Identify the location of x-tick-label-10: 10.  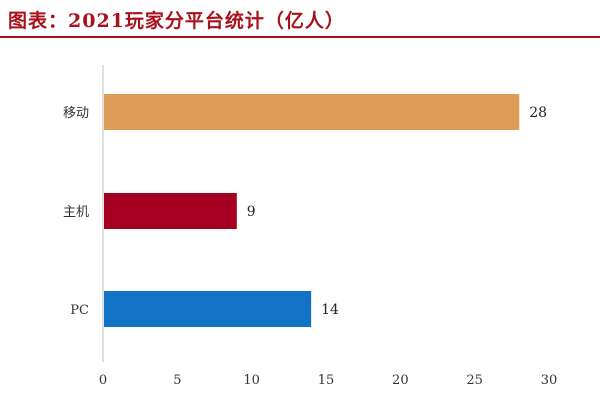
(251, 380).